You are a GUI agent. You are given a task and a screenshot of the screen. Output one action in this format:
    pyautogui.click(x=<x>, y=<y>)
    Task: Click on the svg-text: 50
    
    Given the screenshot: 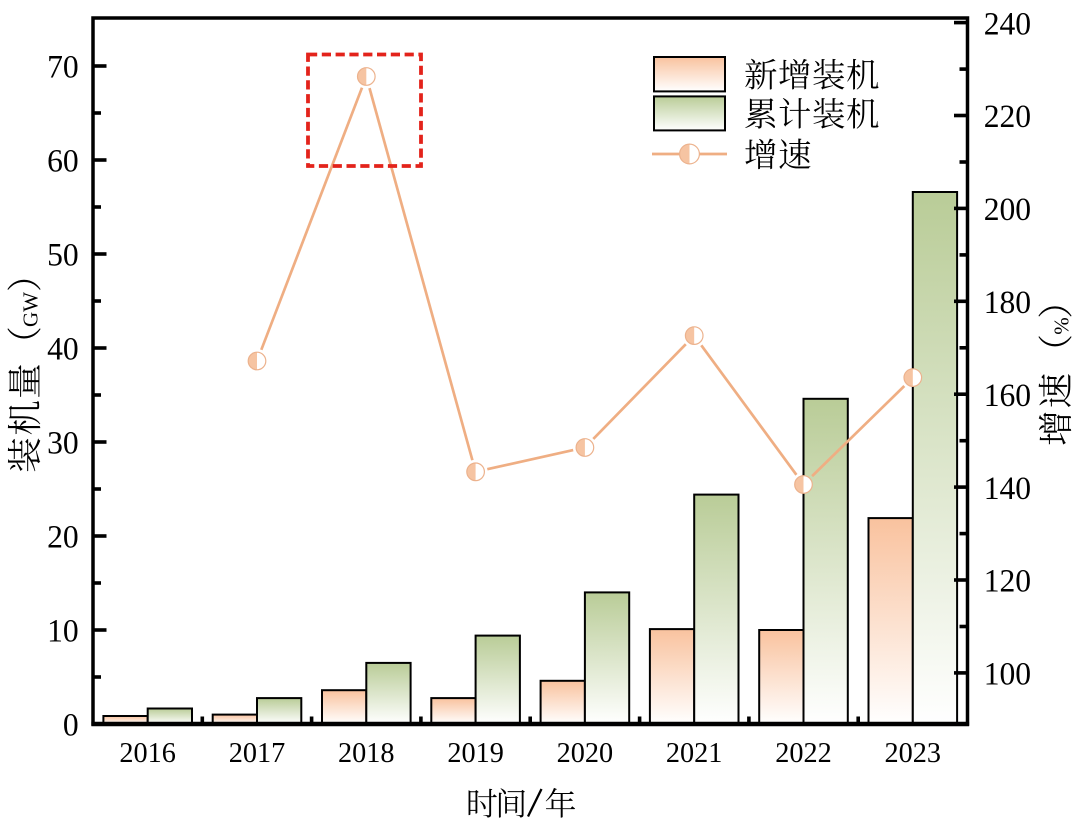 What is the action you would take?
    pyautogui.click(x=63, y=256)
    